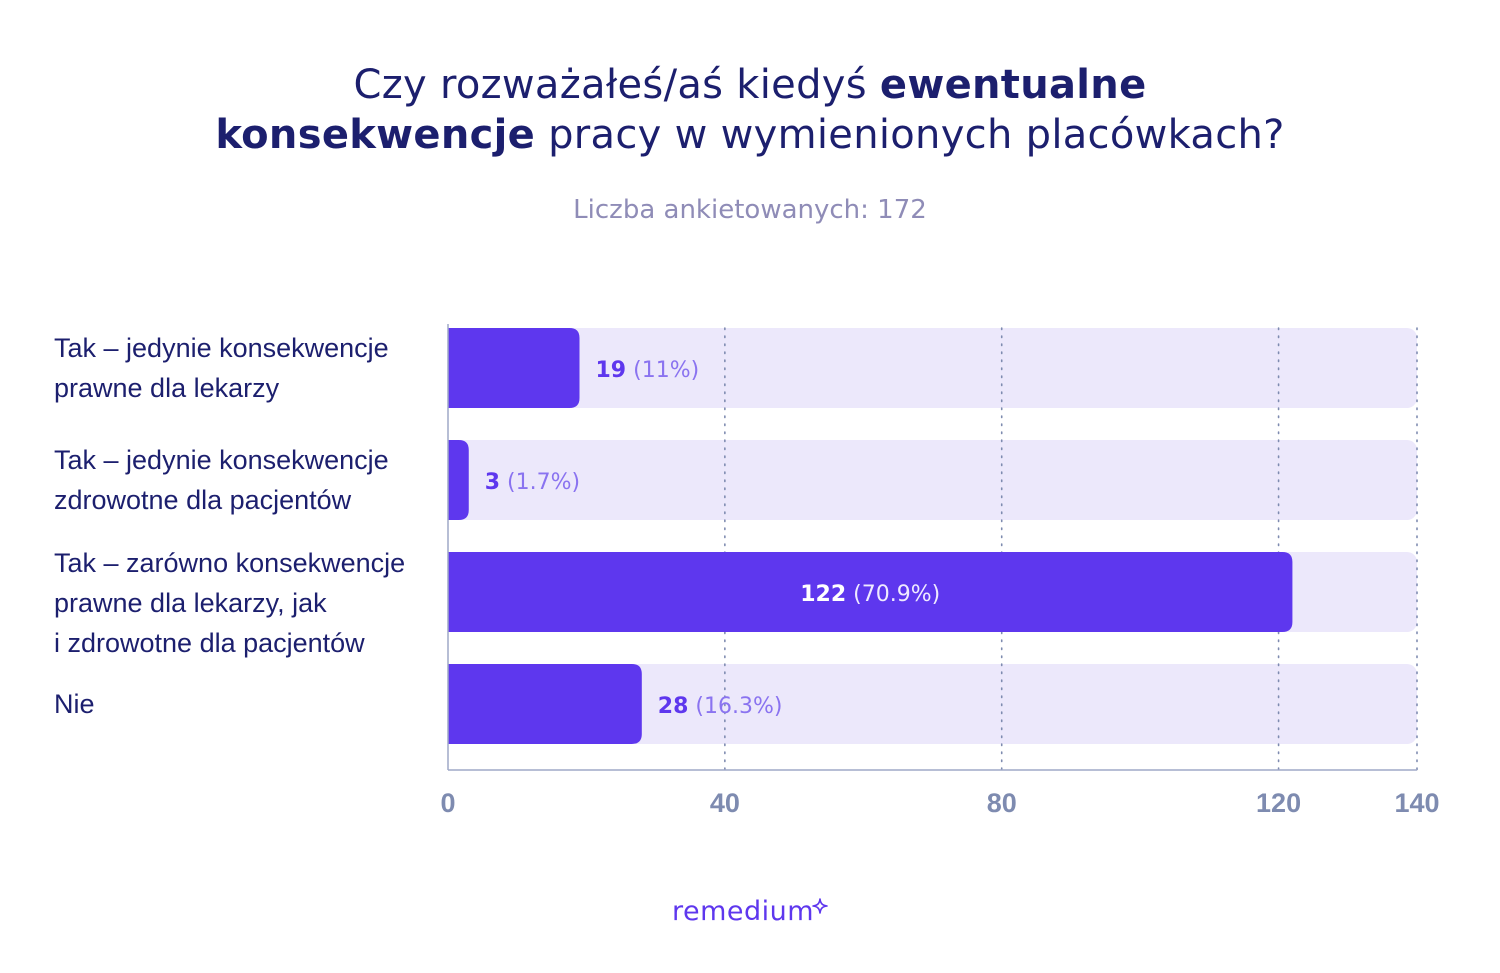  Describe the element at coordinates (893, 594) in the screenshot. I see `value-percent-3: (70.9%)` at that location.